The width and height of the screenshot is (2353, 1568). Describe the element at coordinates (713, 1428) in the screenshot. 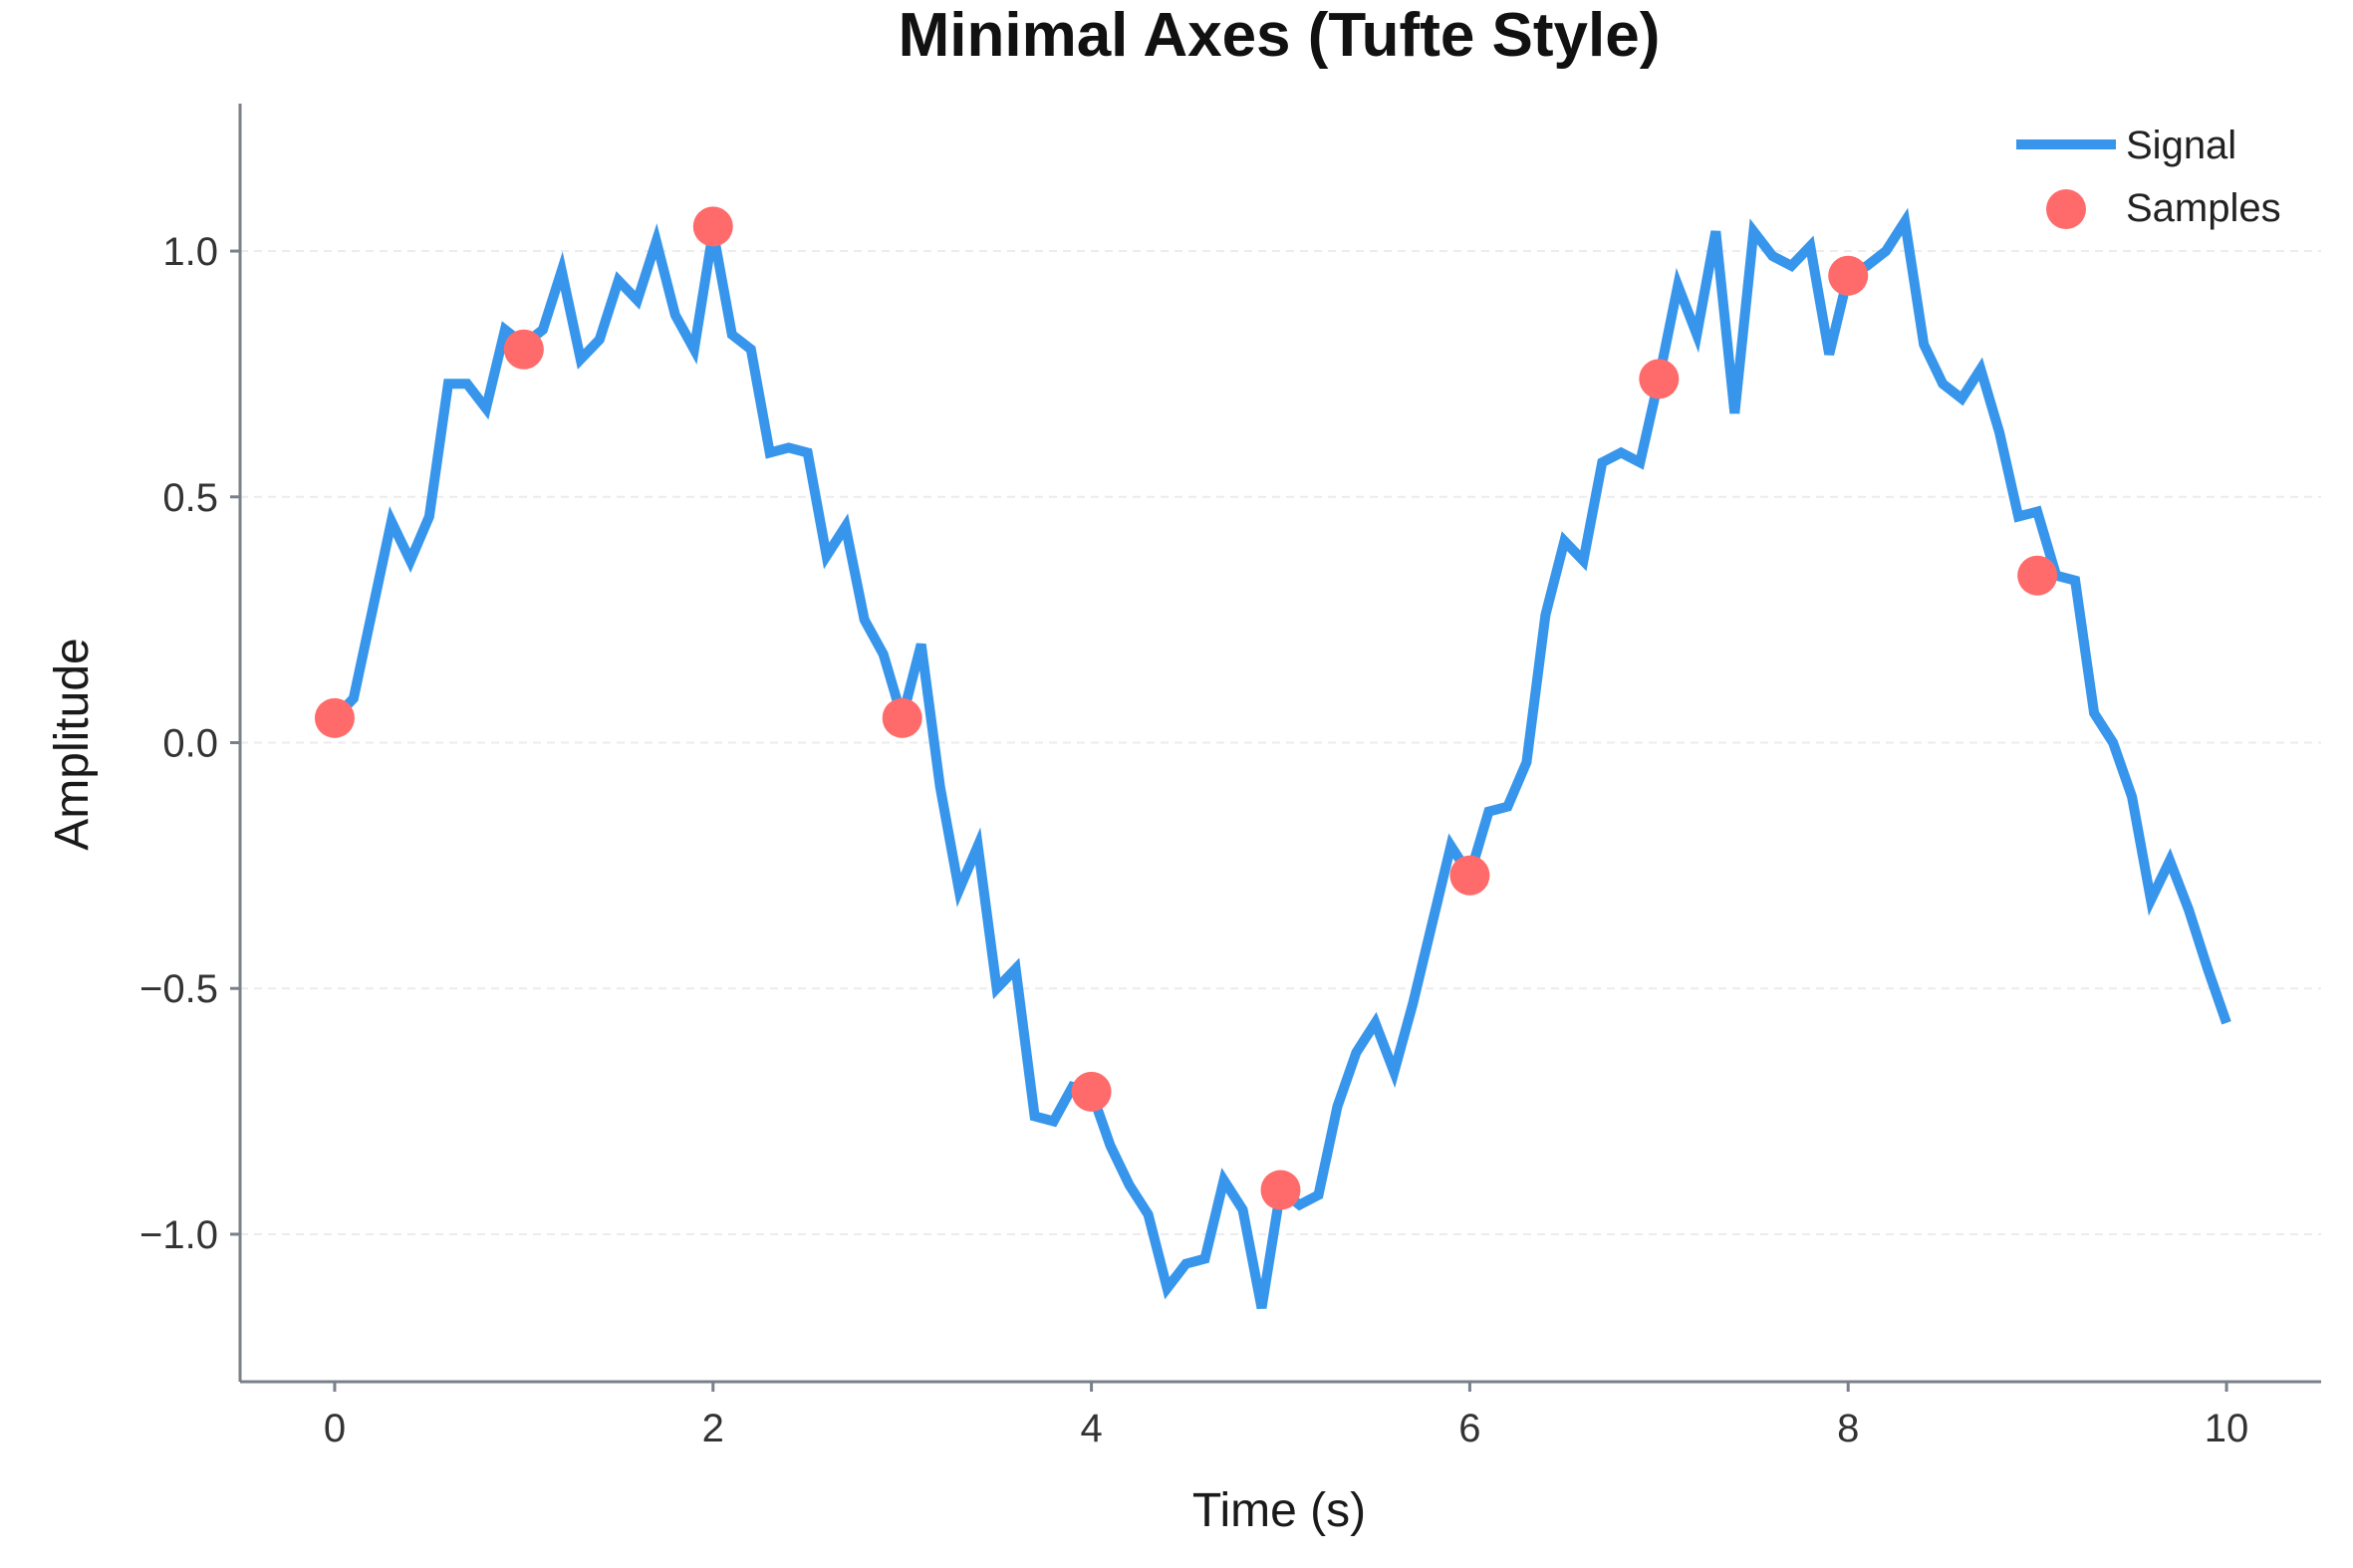

I see `x-tick-label: 2` at that location.